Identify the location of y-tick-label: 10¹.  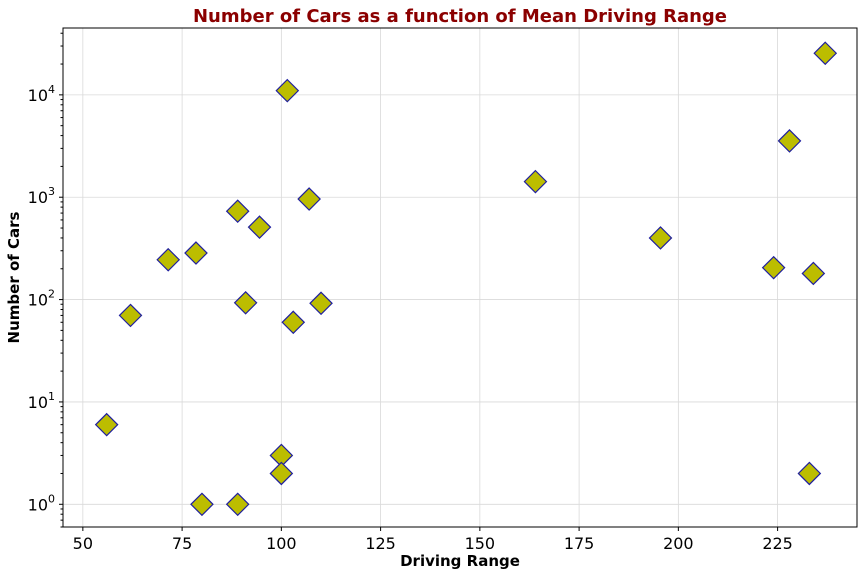
(41, 401).